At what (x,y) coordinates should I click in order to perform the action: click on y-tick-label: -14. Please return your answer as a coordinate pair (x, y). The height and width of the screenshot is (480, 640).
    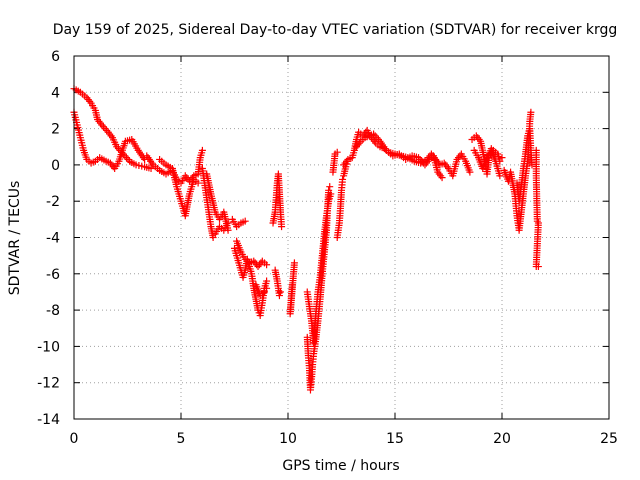
    Looking at the image, I should click on (48, 420).